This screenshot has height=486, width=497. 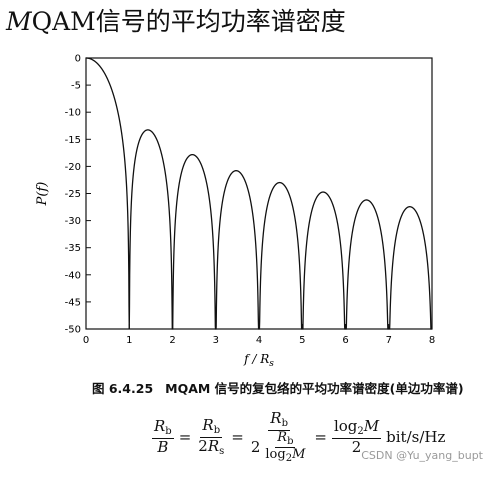 I want to click on x-tick-label: 2, so click(x=172, y=340).